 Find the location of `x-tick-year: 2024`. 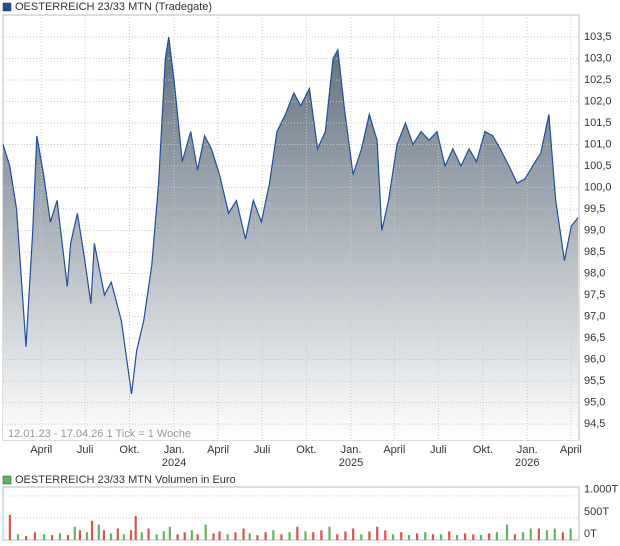

x-tick-year: 2024 is located at coordinates (174, 463).